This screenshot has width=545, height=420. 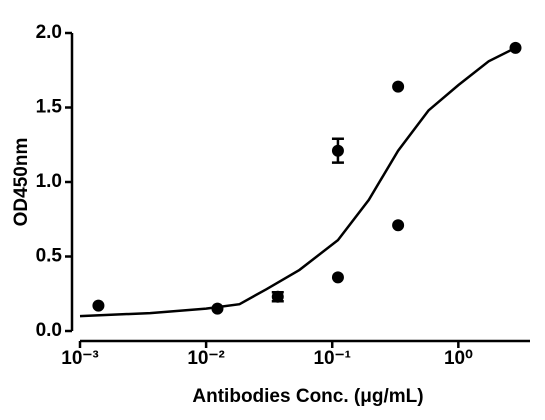 I want to click on y-tick-label: 1.5, so click(x=49, y=107).